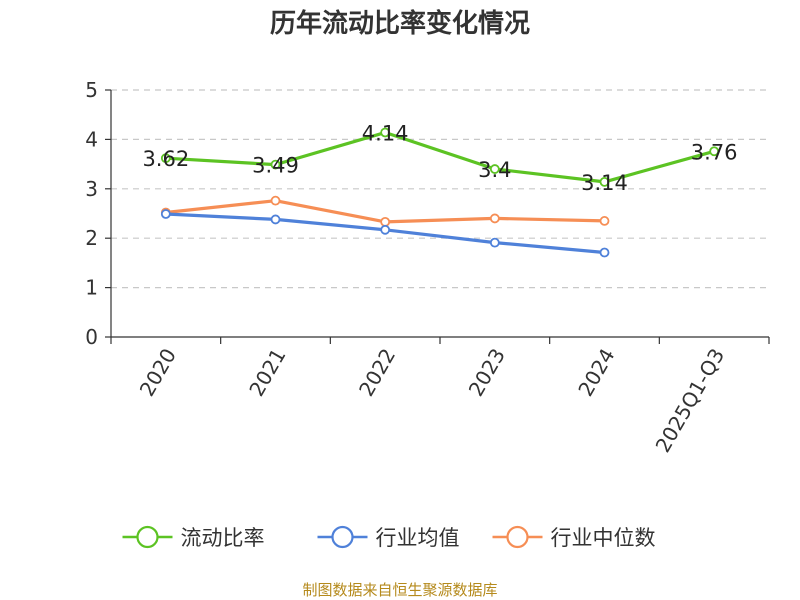 This screenshot has width=800, height=600. Describe the element at coordinates (91, 337) in the screenshot. I see `y-tick-label: 0` at that location.